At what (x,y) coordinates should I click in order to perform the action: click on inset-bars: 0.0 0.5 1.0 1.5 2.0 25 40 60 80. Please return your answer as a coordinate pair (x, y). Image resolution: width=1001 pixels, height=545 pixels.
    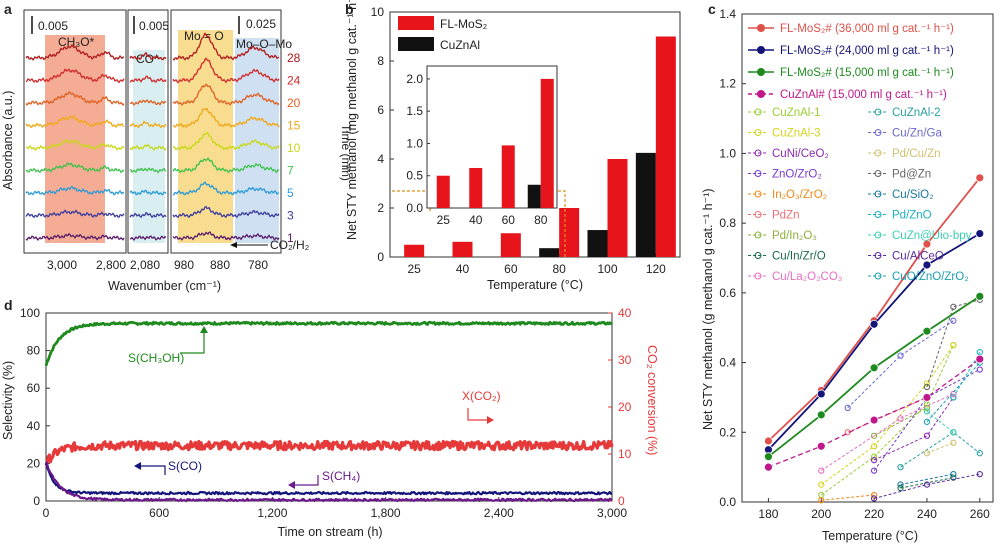
    Looking at the image, I should click on (480, 149).